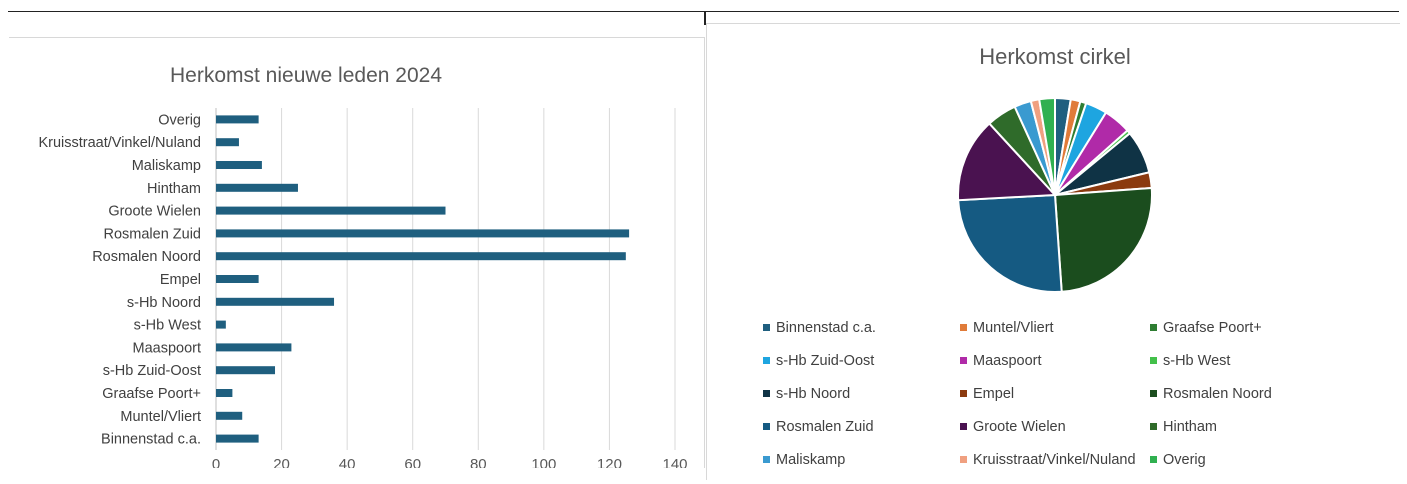  I want to click on bar-chart-title: Herkomst nieuwe leden 2024, so click(306, 75).